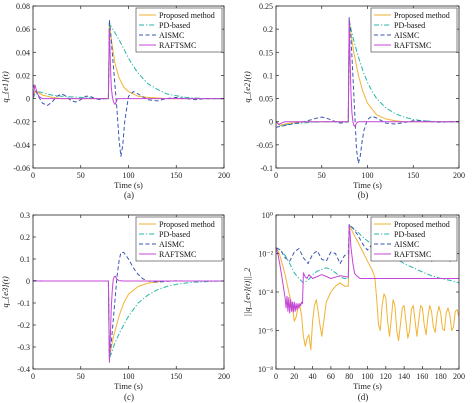 The image size is (474, 403). I want to click on x-tick-label: 140, so click(404, 376).